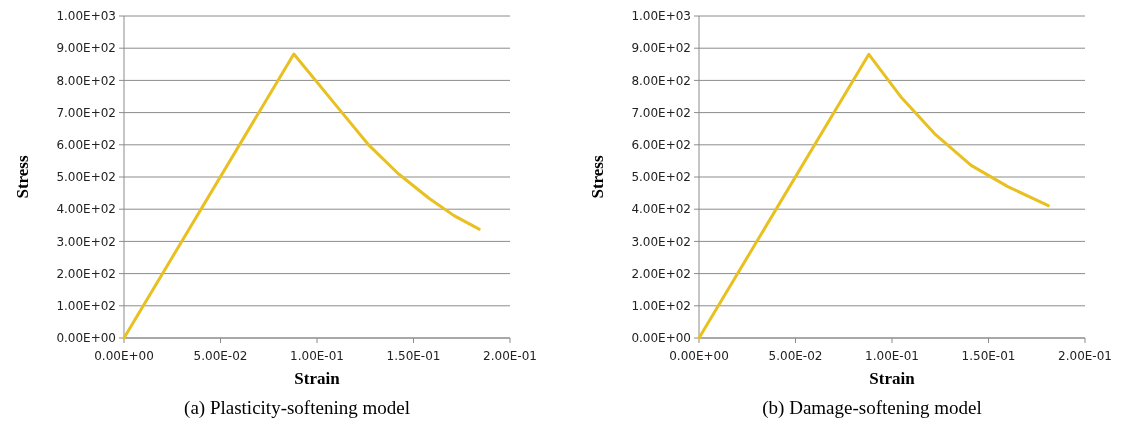 This screenshot has width=1126, height=434. Describe the element at coordinates (872, 408) in the screenshot. I see `text: (b) Damage-softening model` at that location.